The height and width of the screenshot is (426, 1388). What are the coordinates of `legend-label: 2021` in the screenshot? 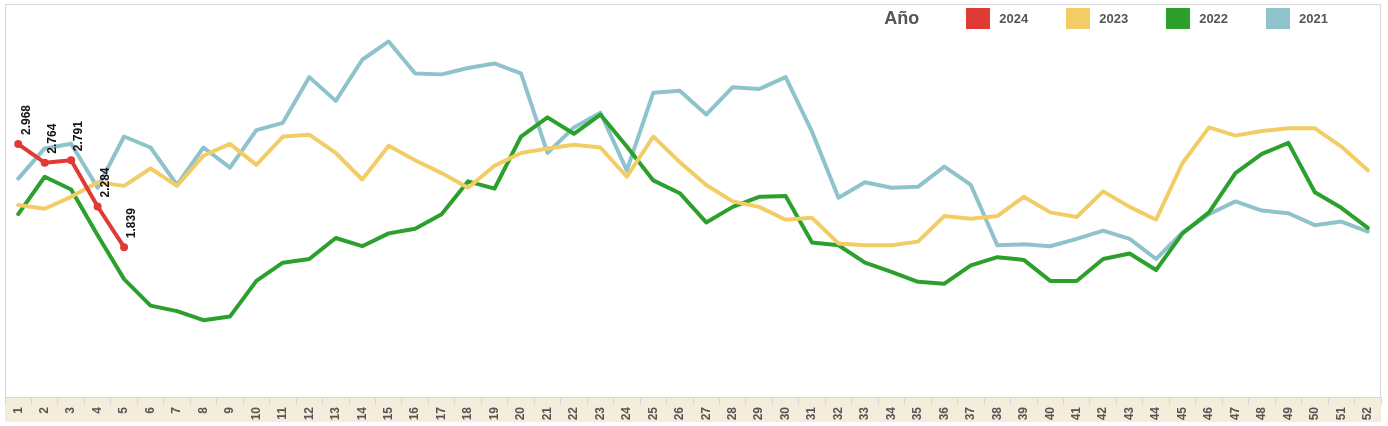 It's located at (1313, 18).